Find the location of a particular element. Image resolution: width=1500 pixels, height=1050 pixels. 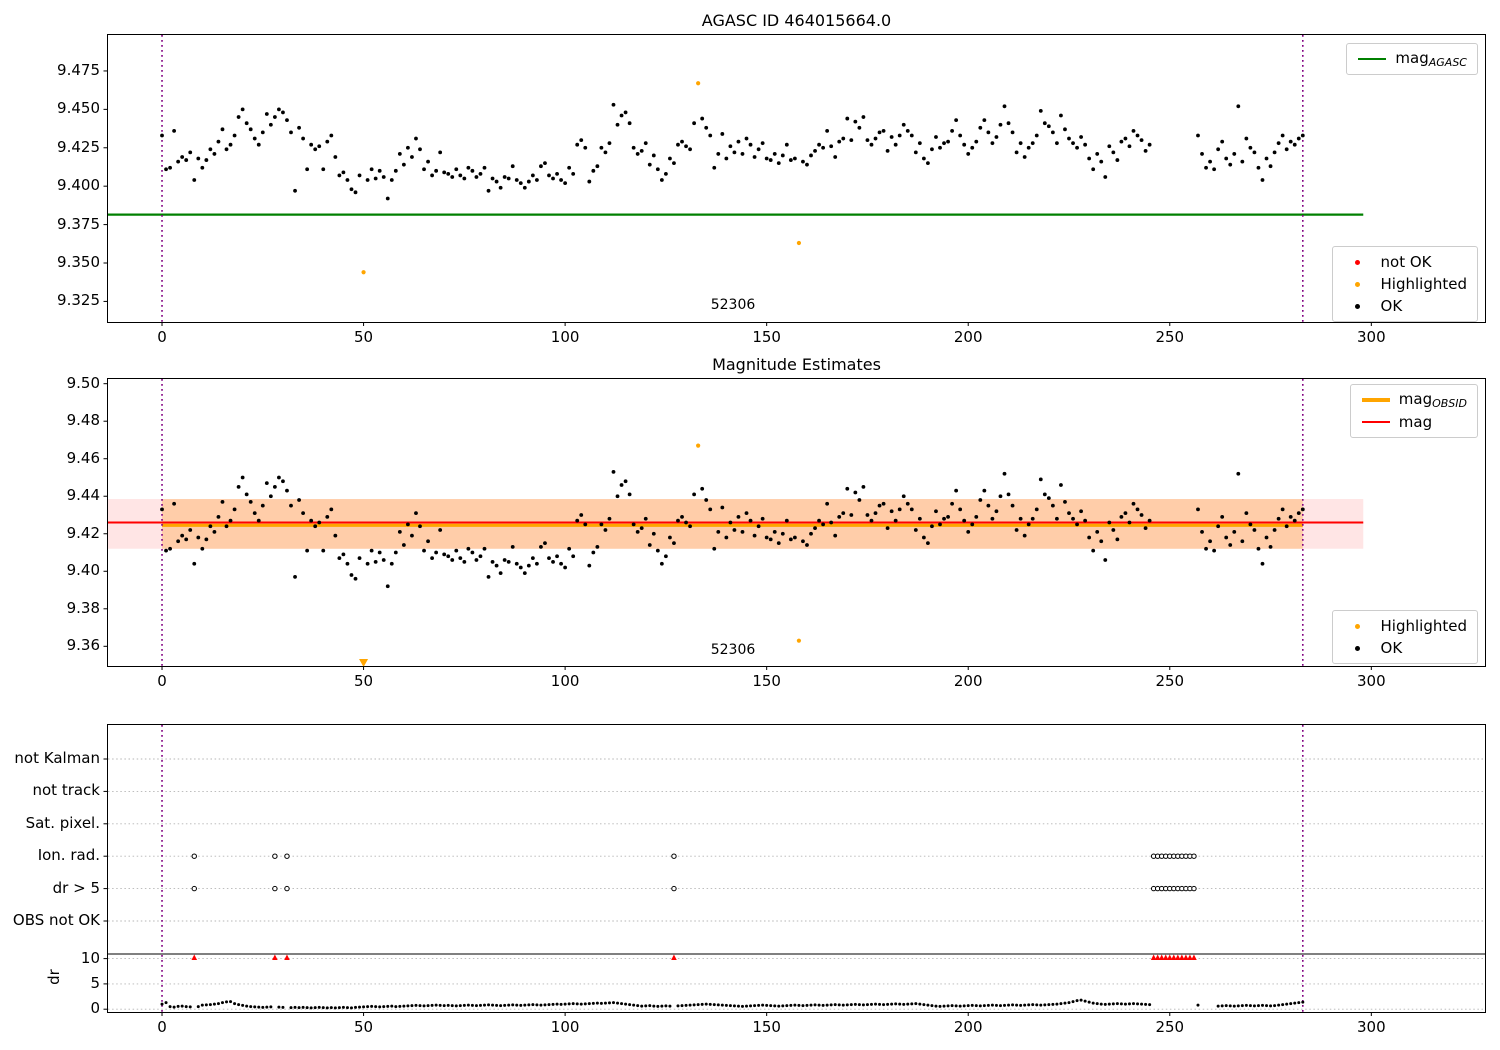

x-tick-label: 250 is located at coordinates (1170, 1027).